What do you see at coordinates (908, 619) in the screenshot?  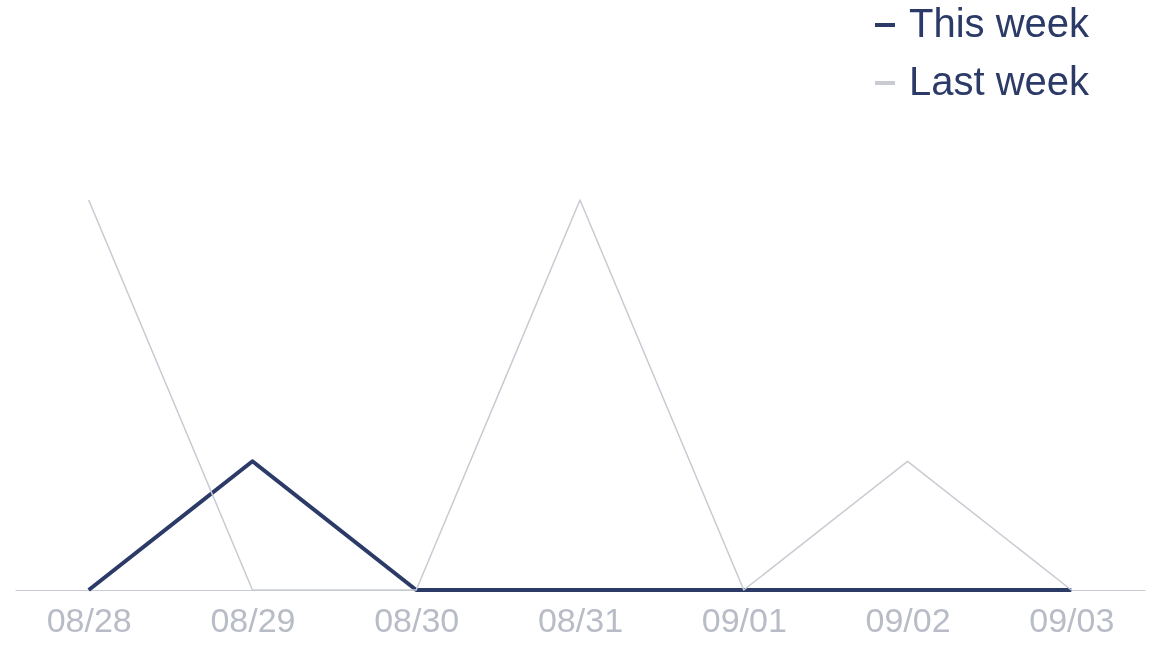 I see `x-tick-label: 09/02` at bounding box center [908, 619].